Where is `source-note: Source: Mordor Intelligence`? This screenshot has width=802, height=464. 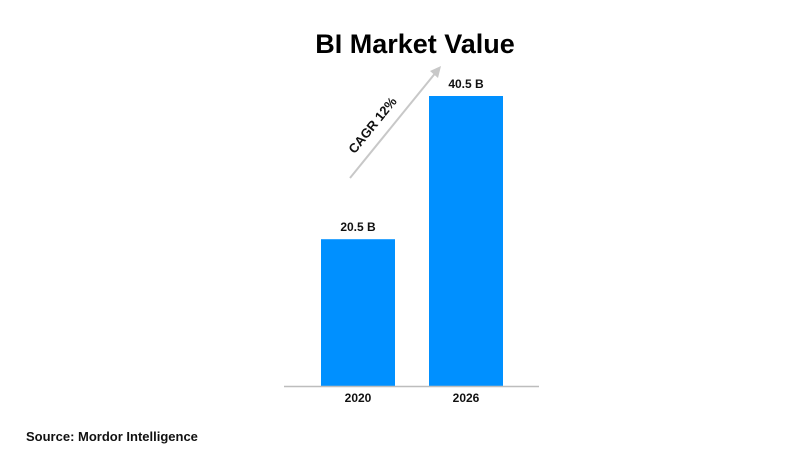 source-note: Source: Mordor Intelligence is located at coordinates (112, 436).